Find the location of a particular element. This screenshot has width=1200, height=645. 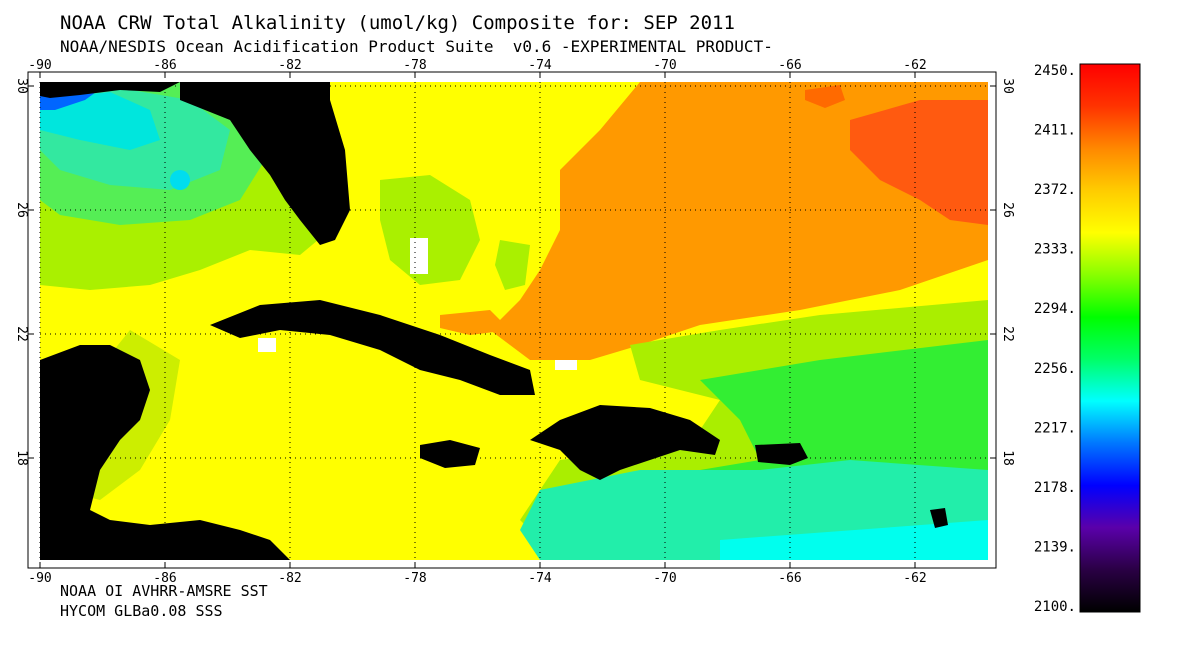

colorbar-label: 2333. is located at coordinates (1055, 250).